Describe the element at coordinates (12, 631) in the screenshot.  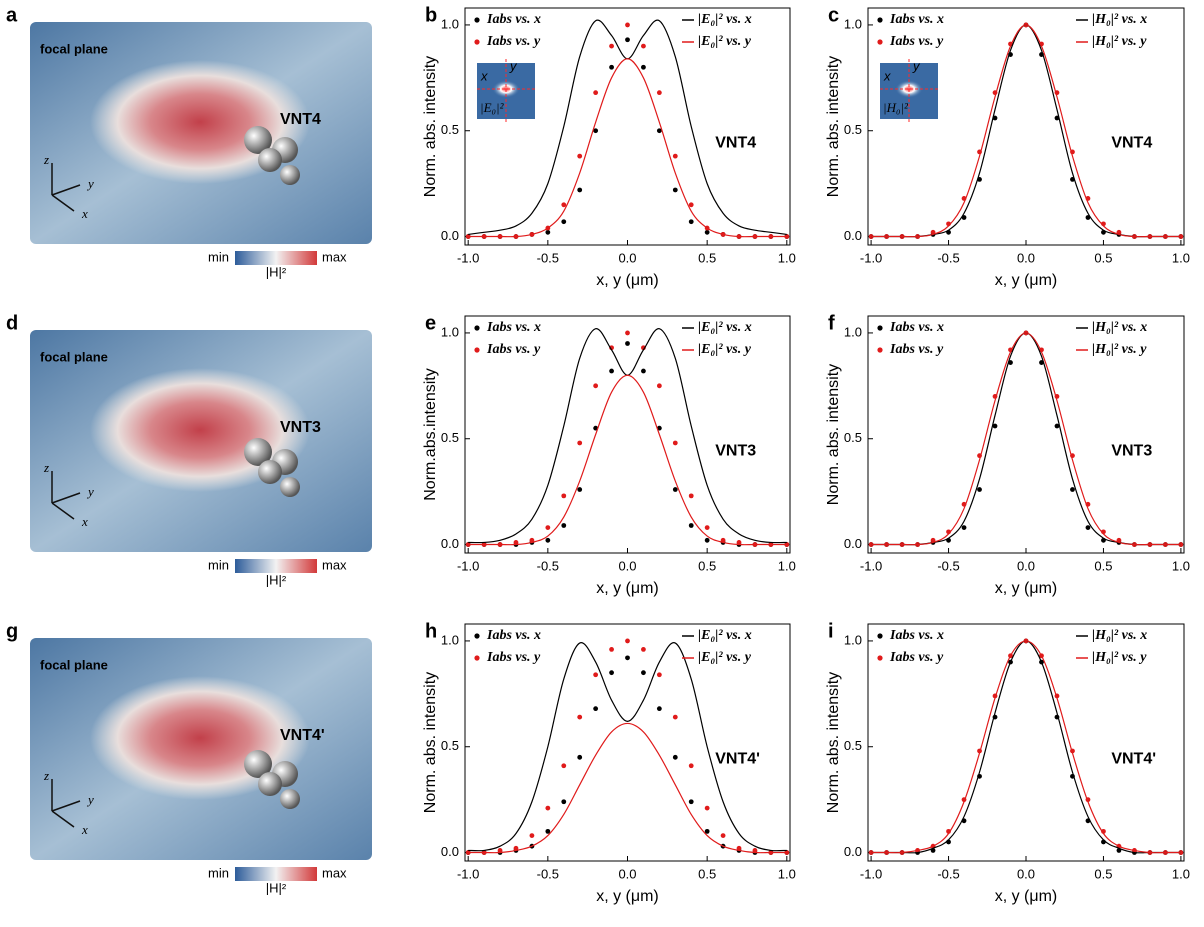
I see `panel-letter: g` at that location.